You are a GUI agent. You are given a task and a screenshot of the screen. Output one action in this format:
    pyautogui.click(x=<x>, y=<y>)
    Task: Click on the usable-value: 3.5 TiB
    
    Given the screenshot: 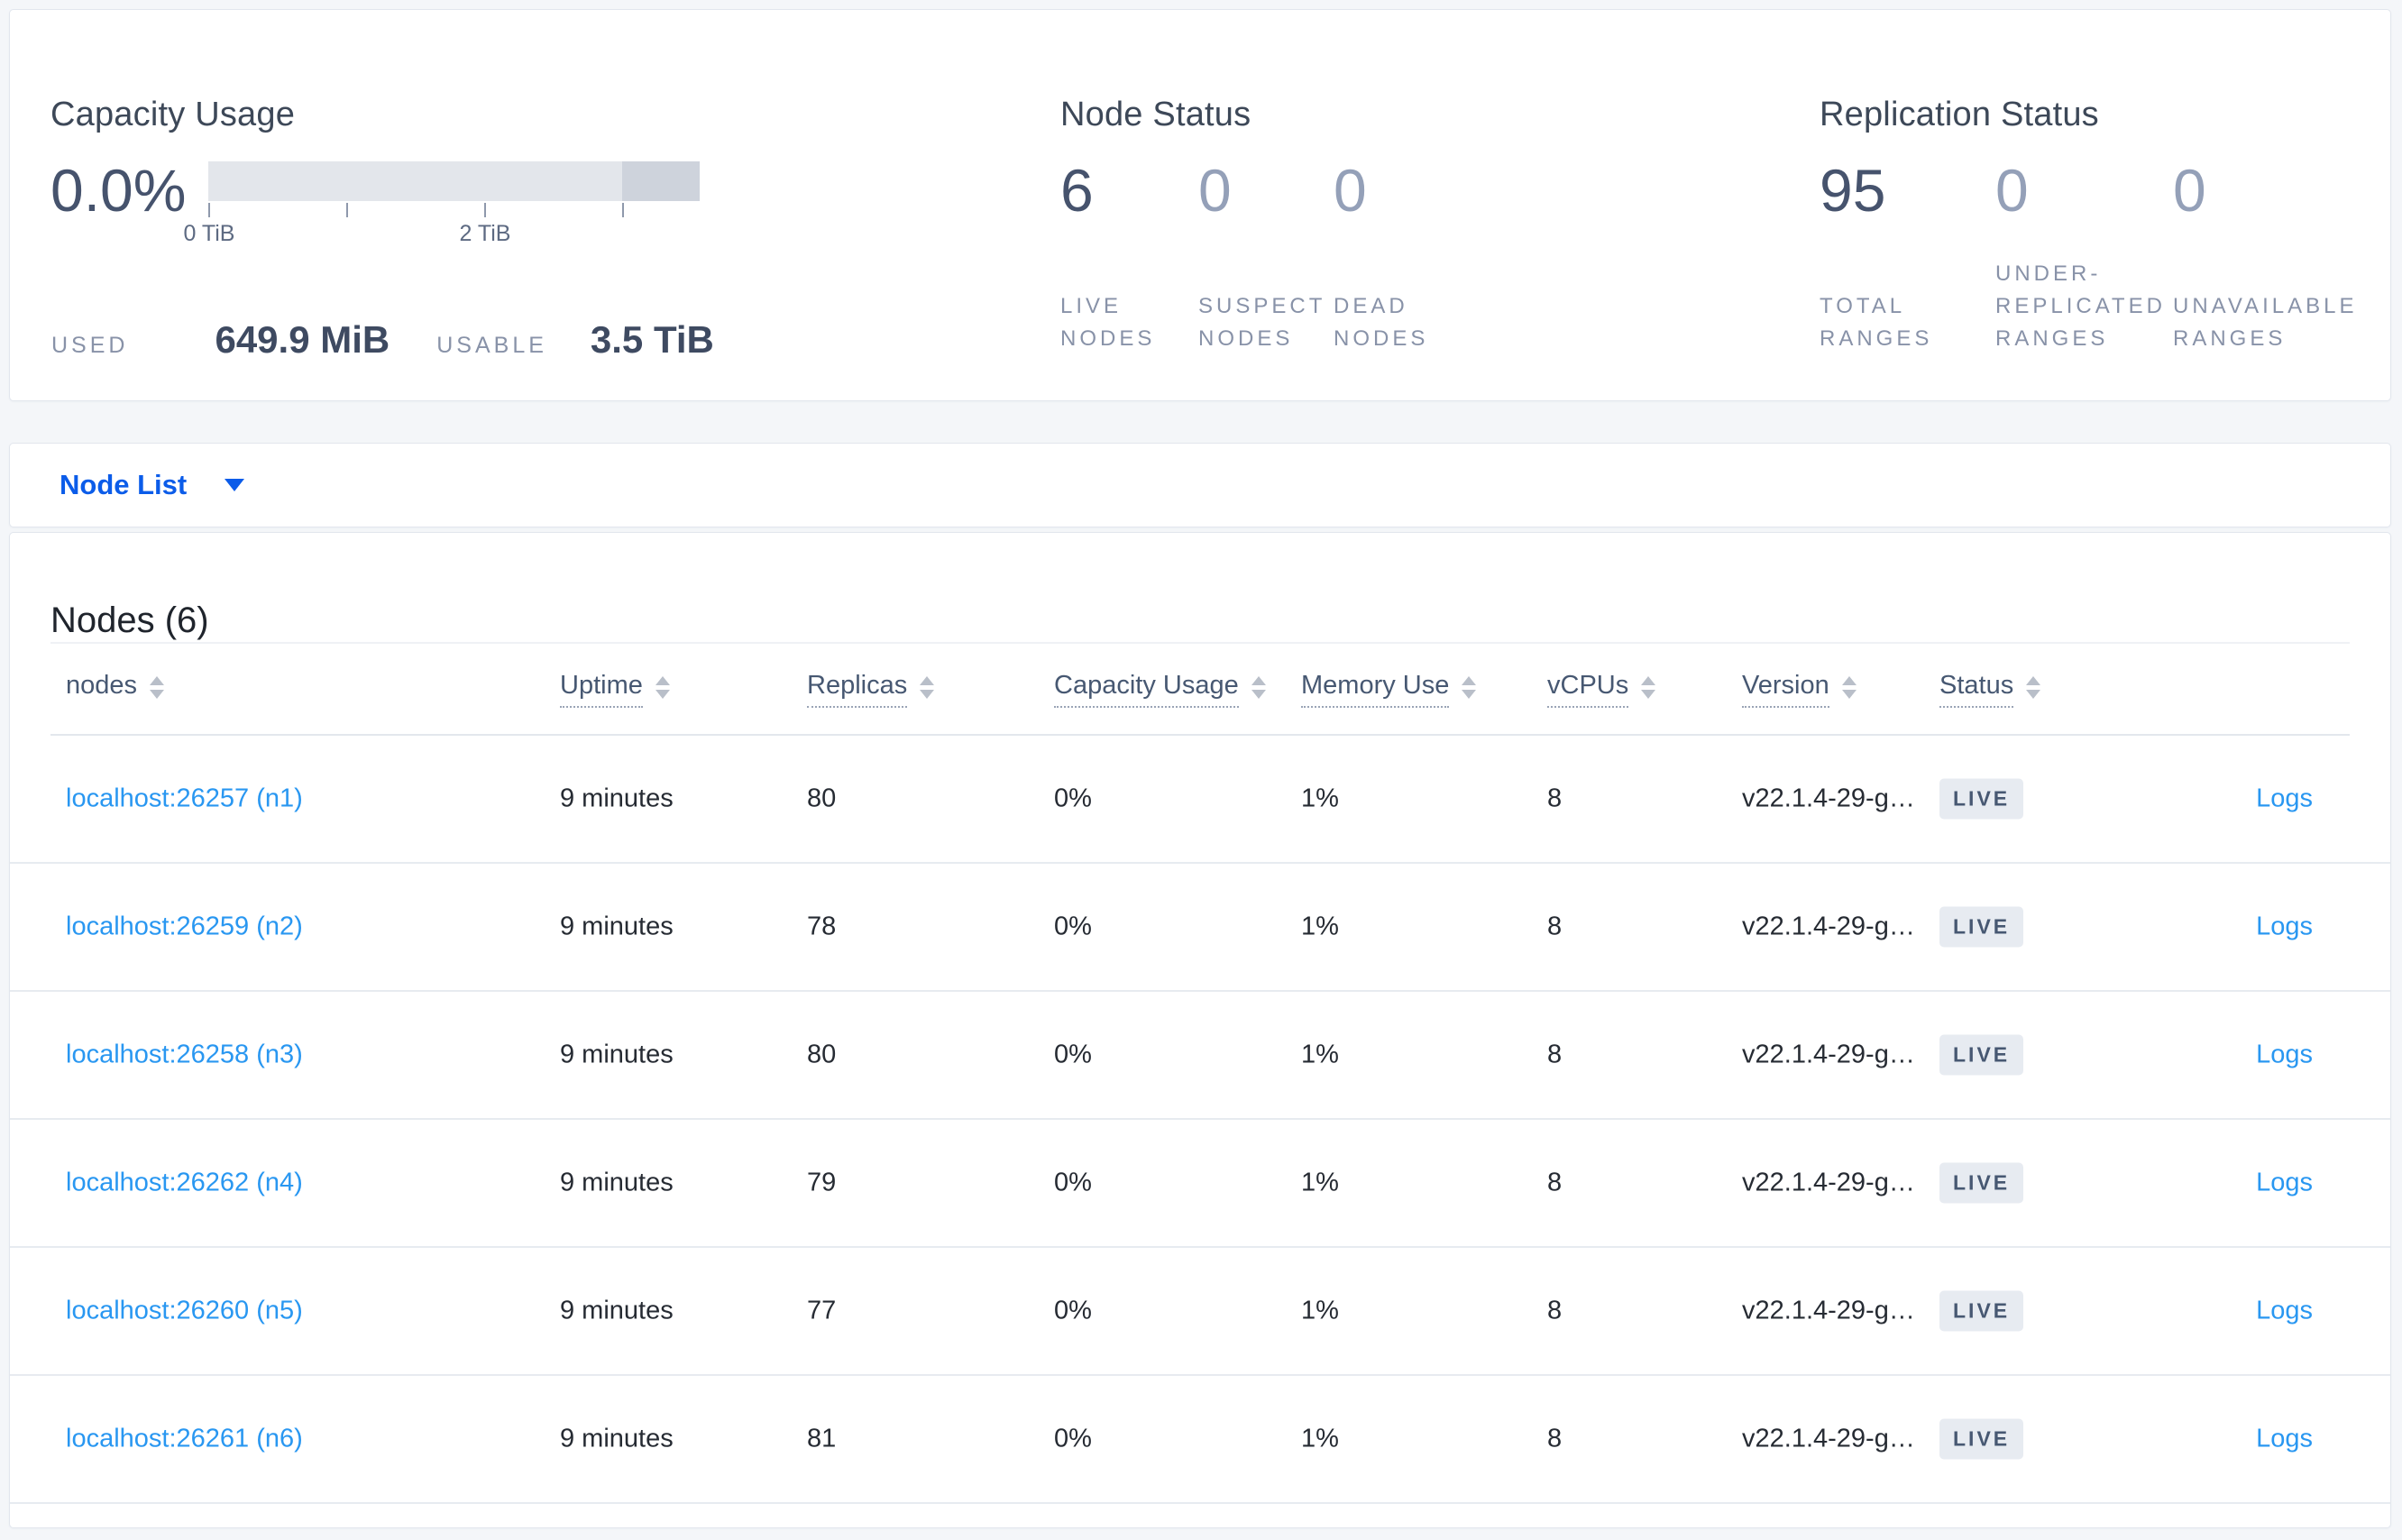 What is the action you would take?
    pyautogui.click(x=652, y=339)
    